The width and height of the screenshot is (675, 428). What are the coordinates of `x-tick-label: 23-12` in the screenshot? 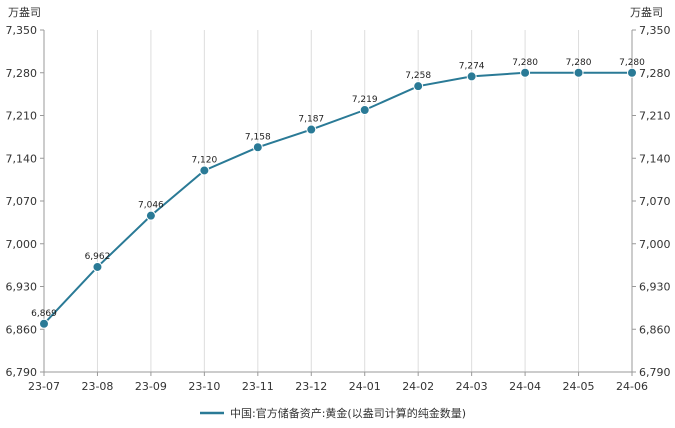 It's located at (311, 386).